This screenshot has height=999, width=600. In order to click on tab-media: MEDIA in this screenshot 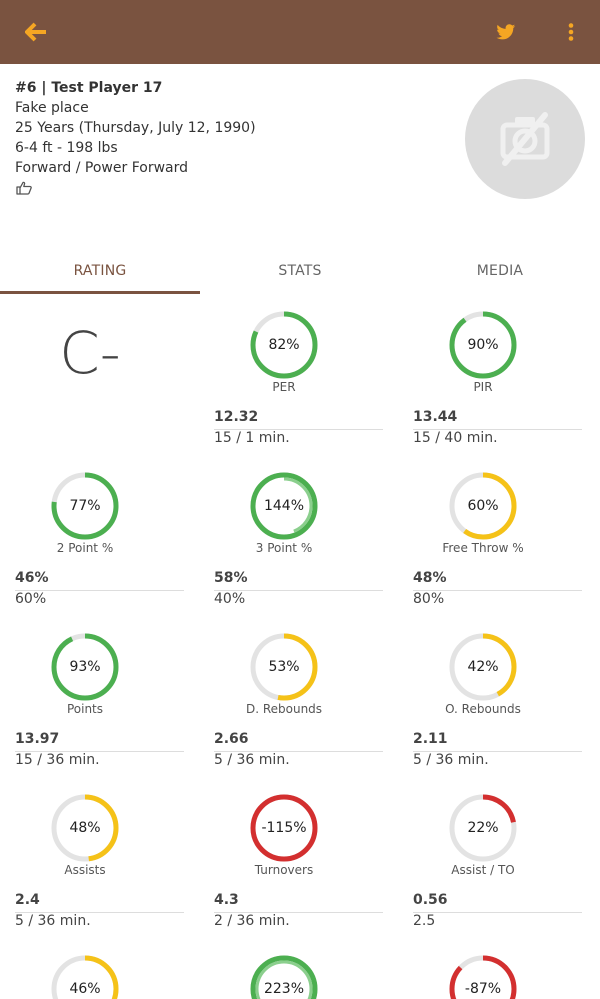, I will do `click(500, 271)`.